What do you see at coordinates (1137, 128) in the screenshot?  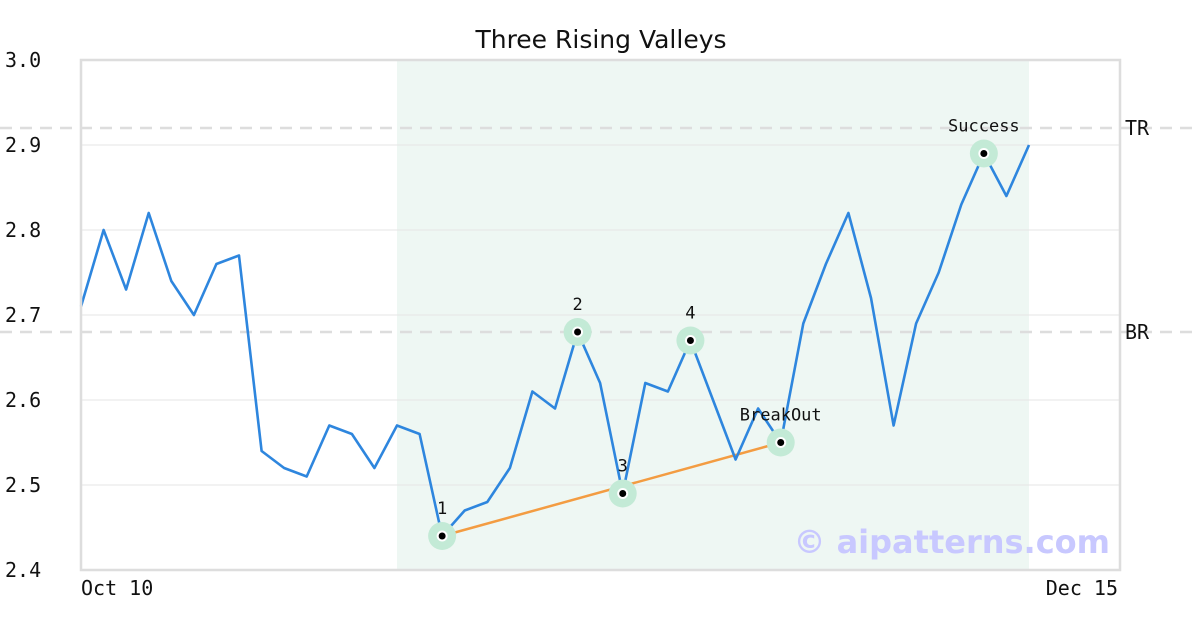 I see `reference-label-tr: TR` at bounding box center [1137, 128].